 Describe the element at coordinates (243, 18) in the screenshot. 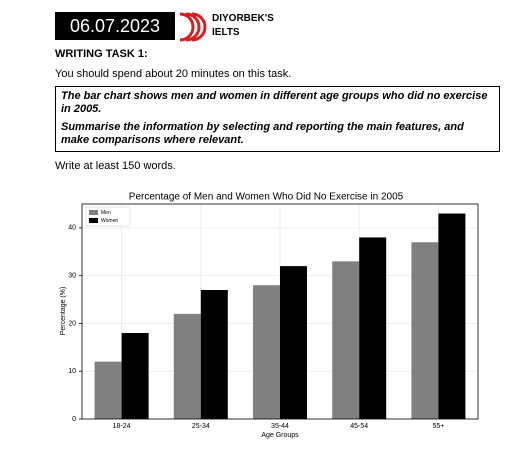

I see `brand: DIYORBEK'S` at that location.